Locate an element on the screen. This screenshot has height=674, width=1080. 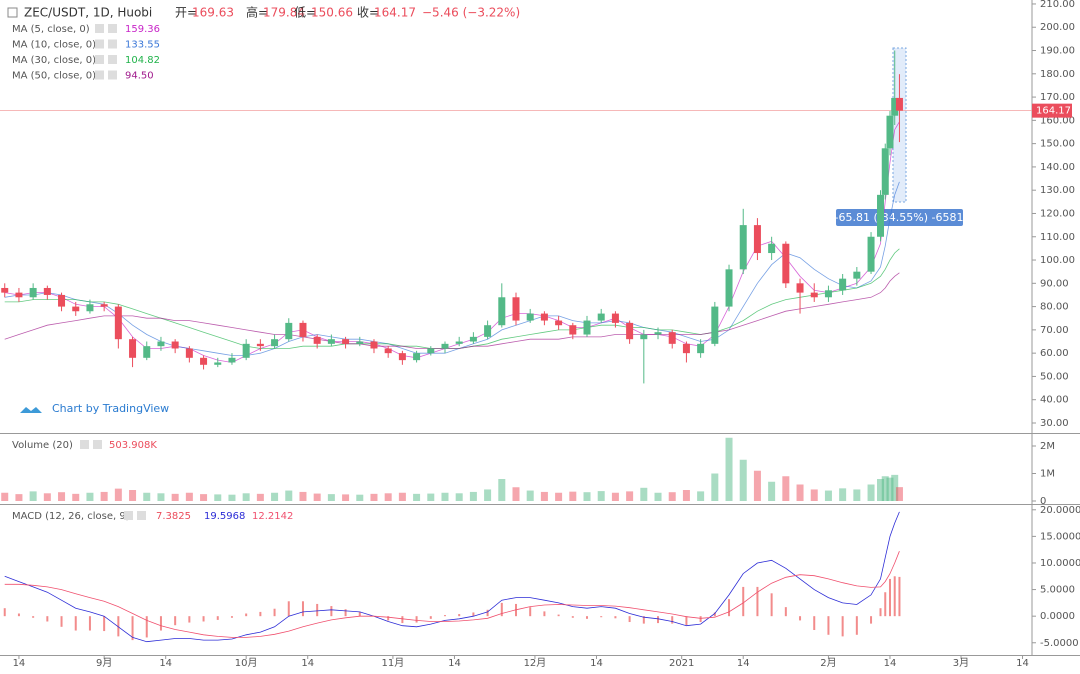
y-tick-label: 200.00 is located at coordinates (1057, 27).